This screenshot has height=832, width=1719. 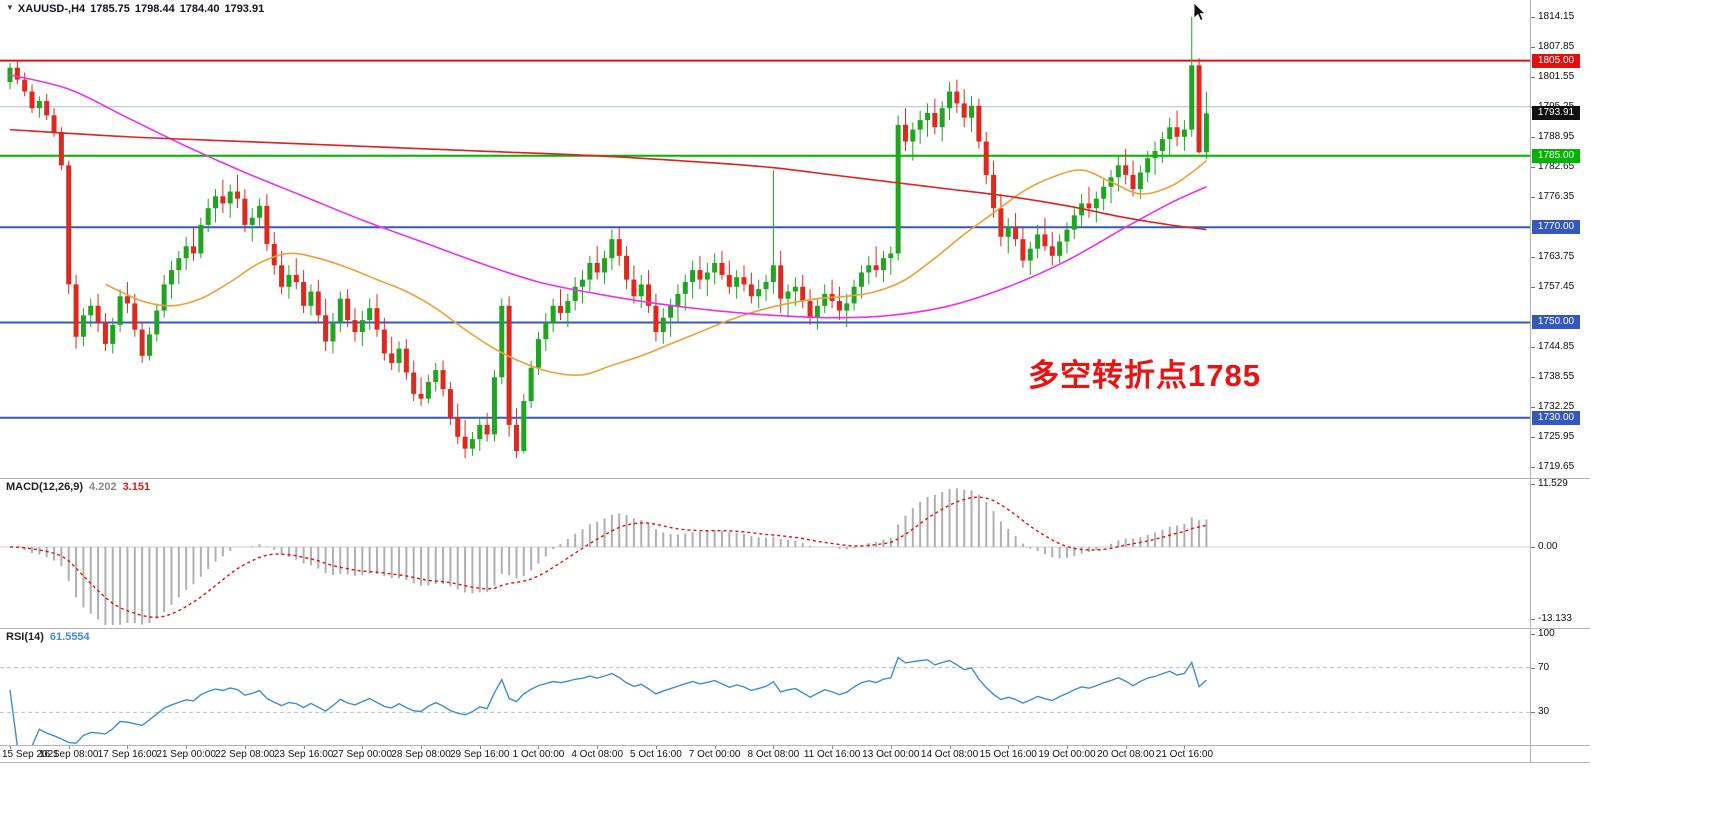 I want to click on time-tick-label: 5 Oct 16:00, so click(x=656, y=754).